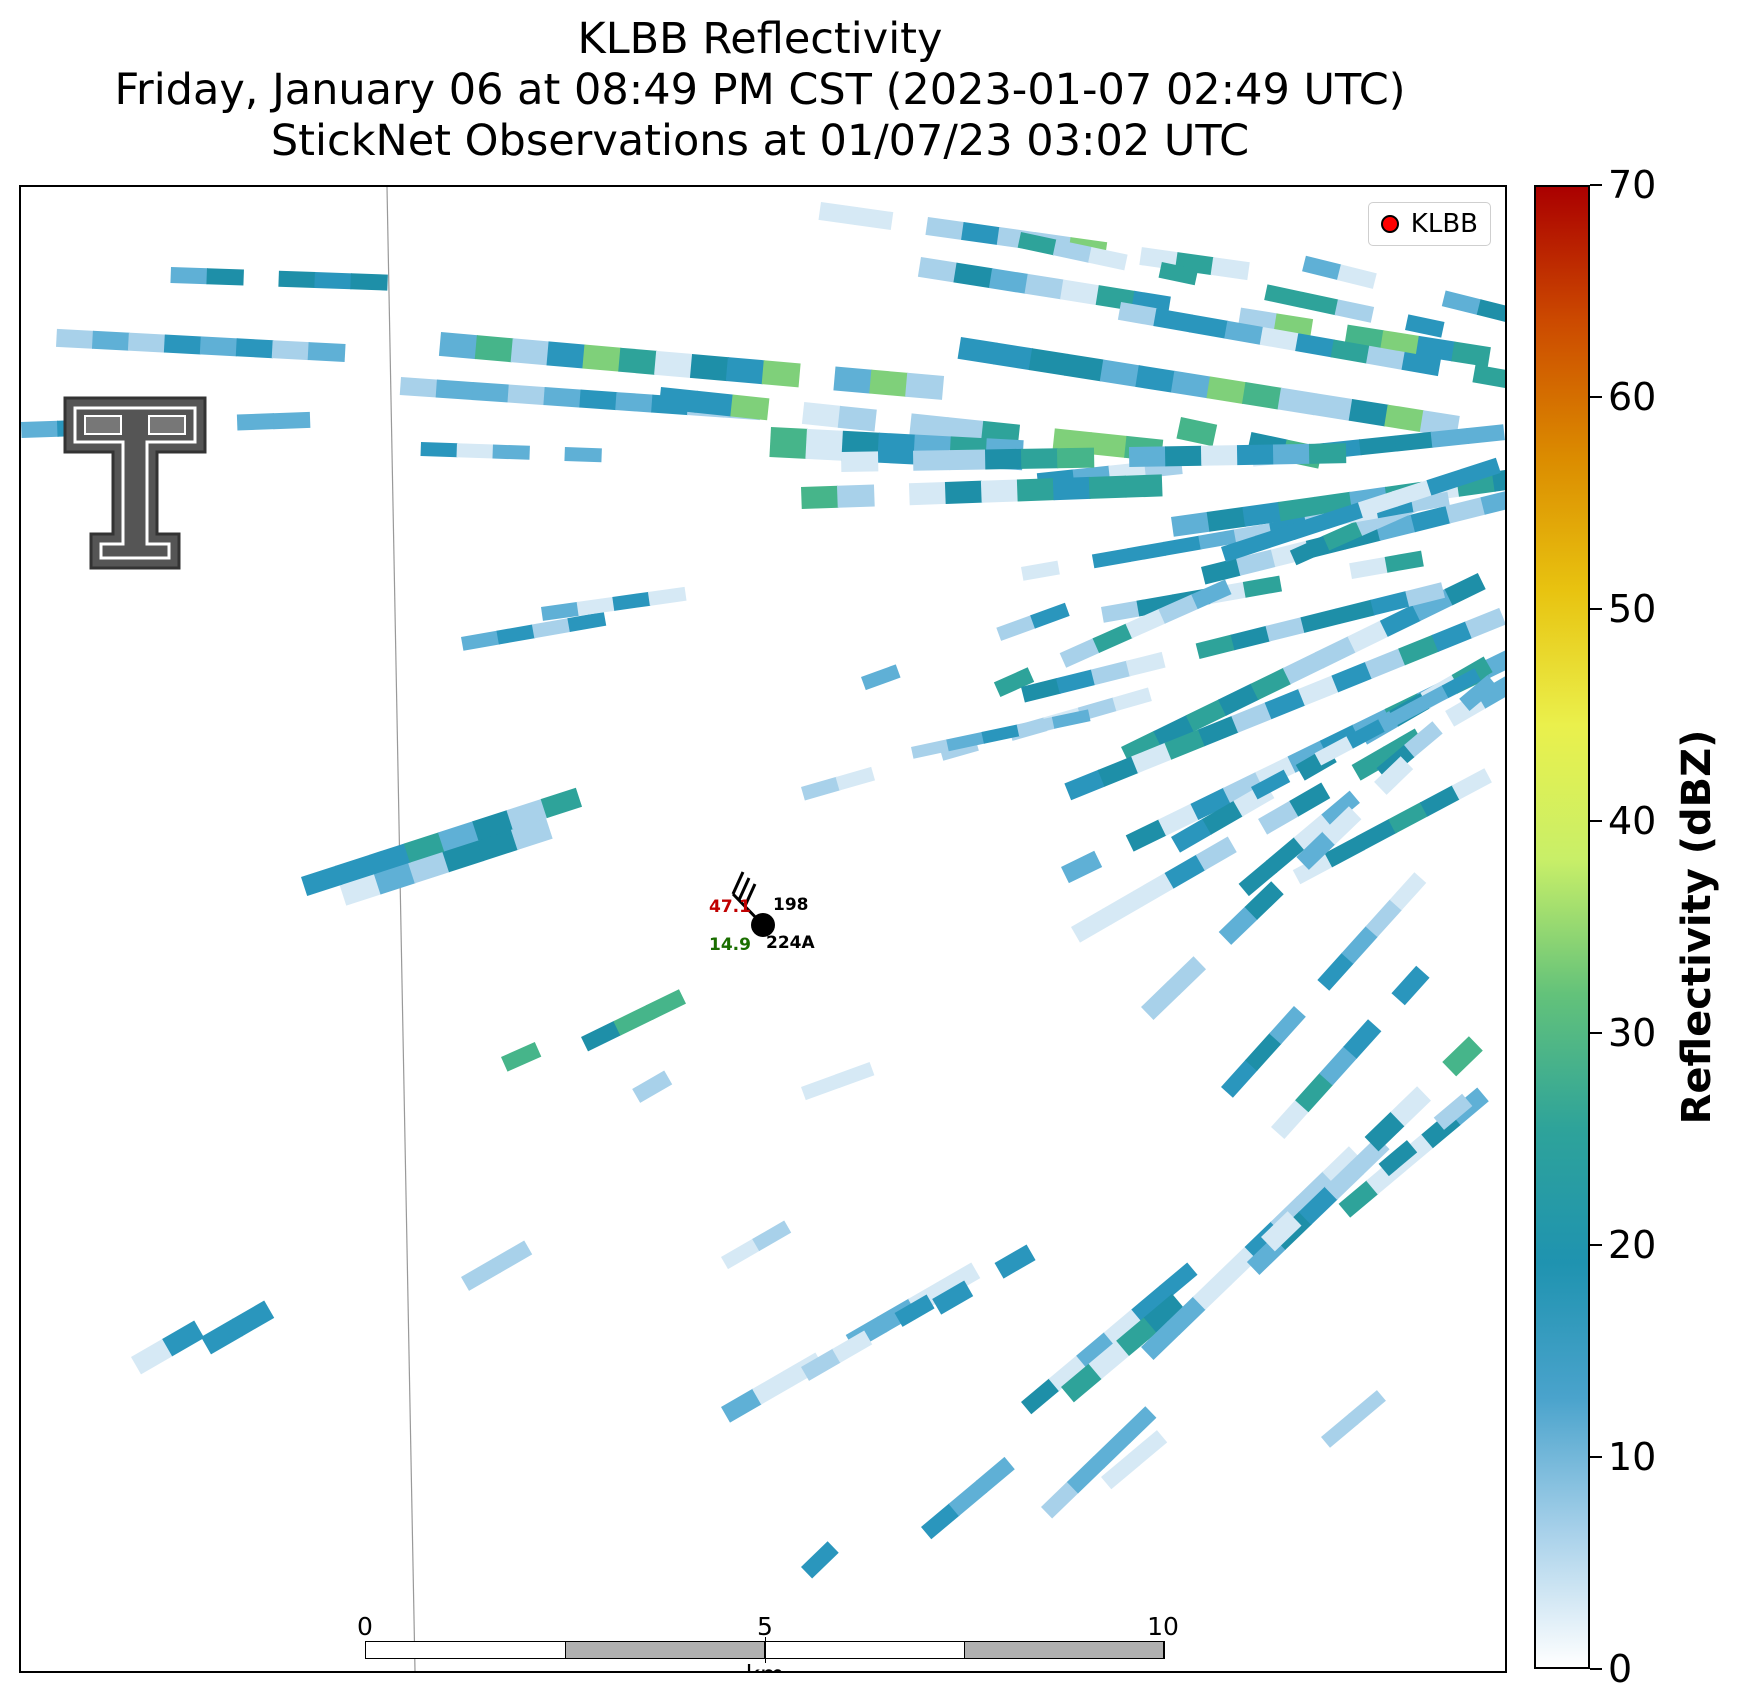  I want to click on station-id: 224A, so click(790, 943).